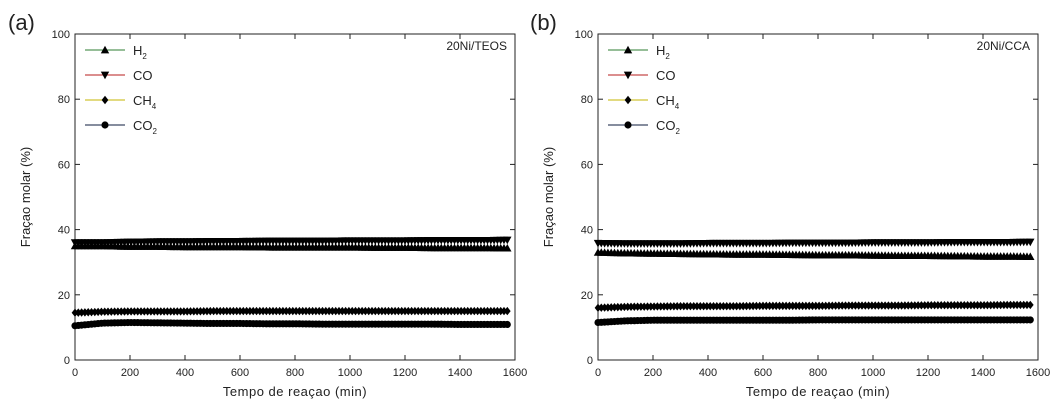 Image resolution: width=1057 pixels, height=410 pixels. What do you see at coordinates (543, 22) in the screenshot?
I see `panel-label: (b)` at bounding box center [543, 22].